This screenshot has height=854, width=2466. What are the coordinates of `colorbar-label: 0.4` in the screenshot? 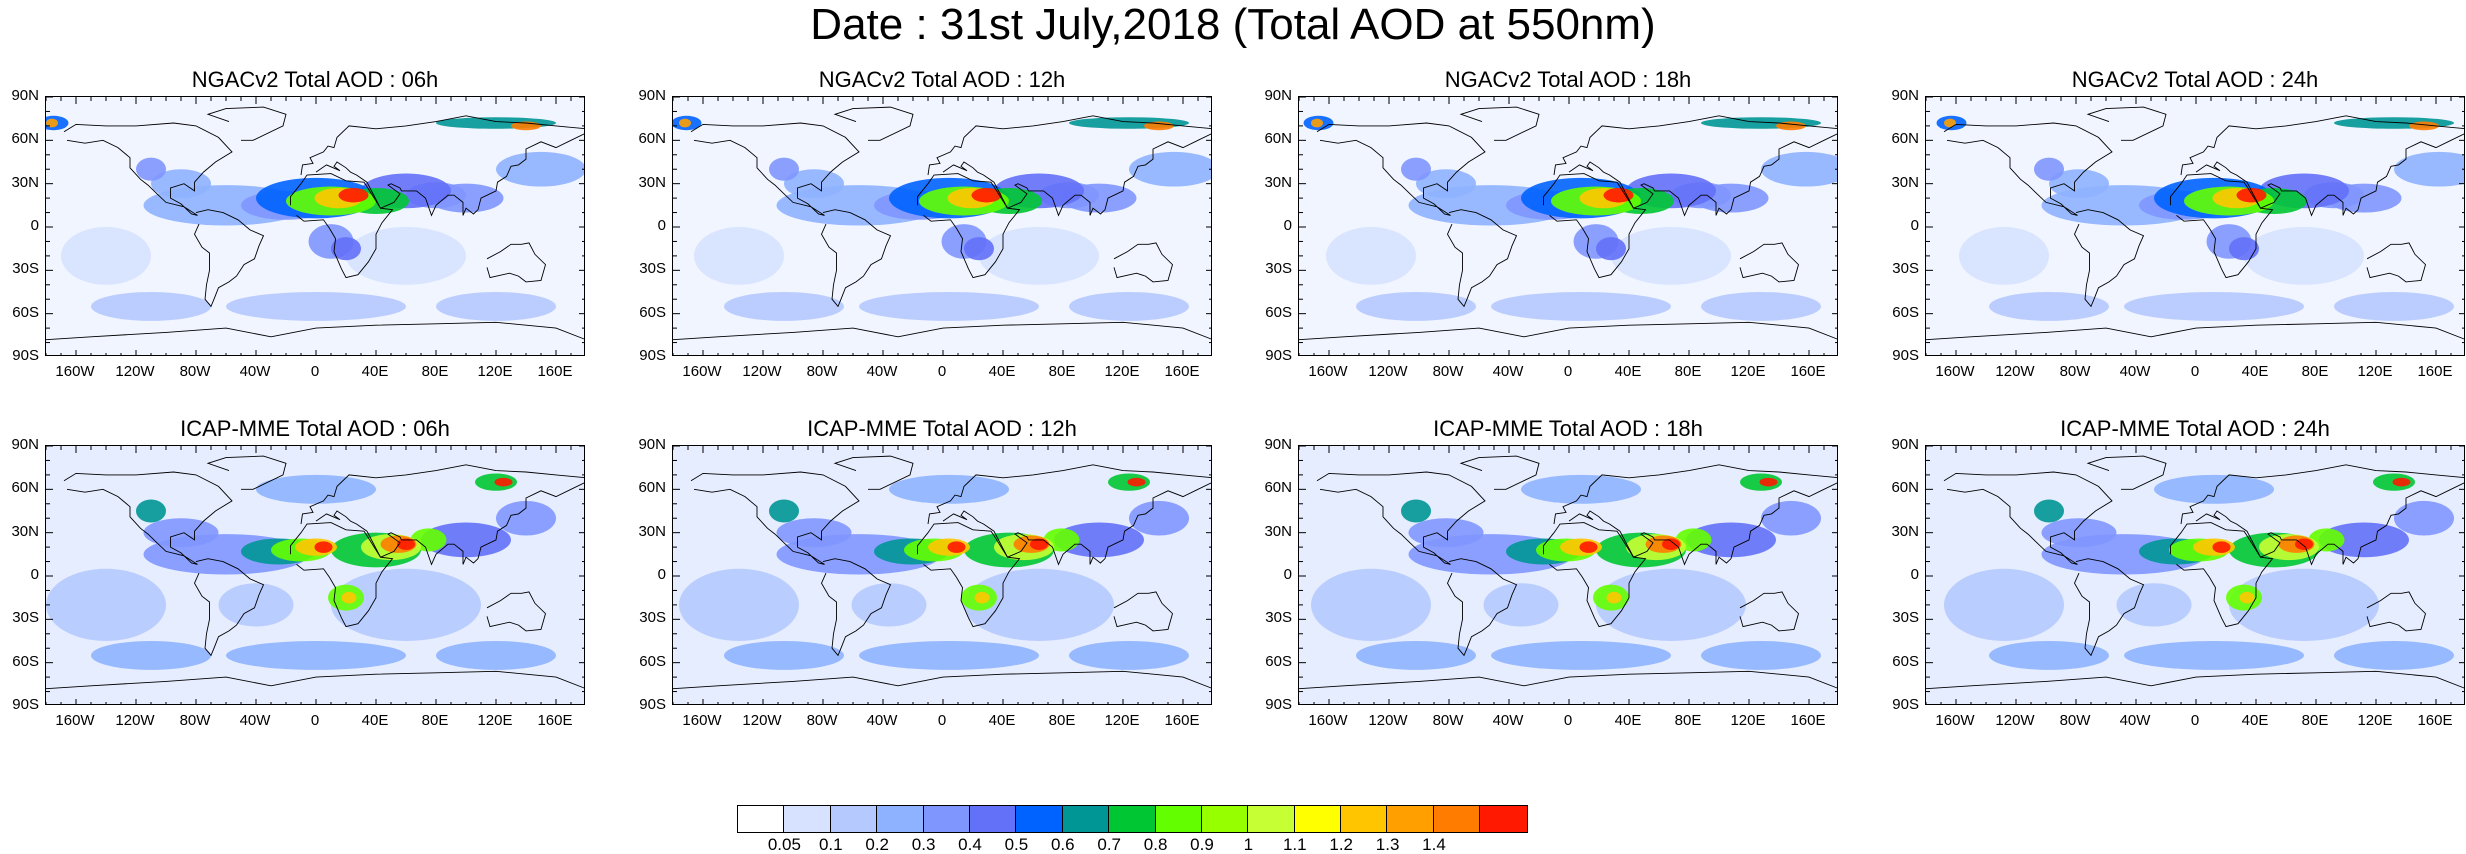 It's located at (970, 844).